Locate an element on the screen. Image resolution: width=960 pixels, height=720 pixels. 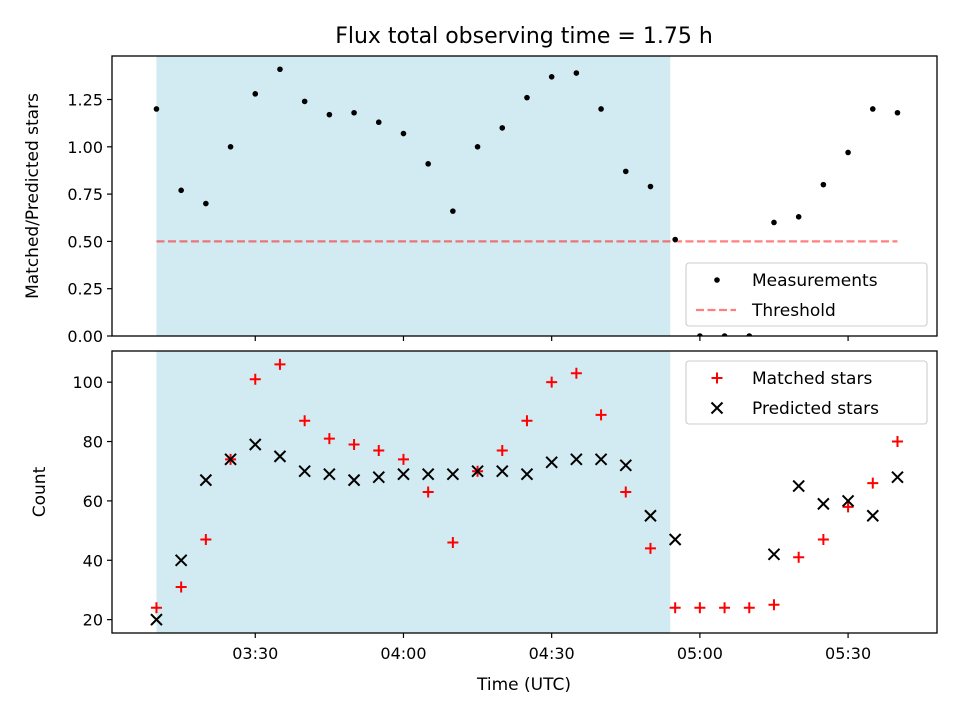
legend-x-icon is located at coordinates (717, 408).